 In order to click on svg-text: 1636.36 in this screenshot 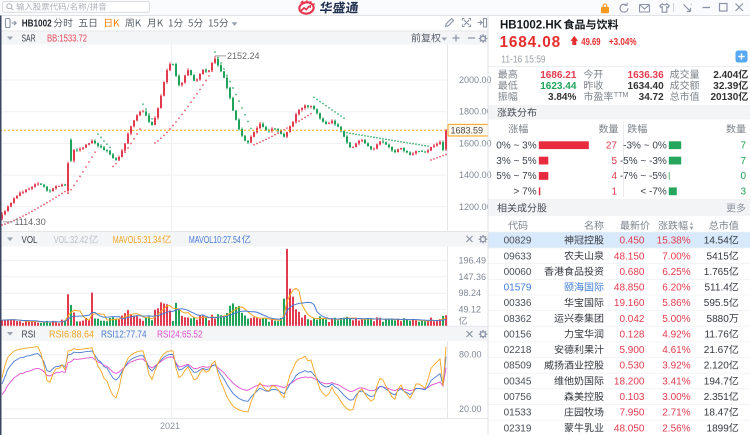, I will do `click(646, 75)`.